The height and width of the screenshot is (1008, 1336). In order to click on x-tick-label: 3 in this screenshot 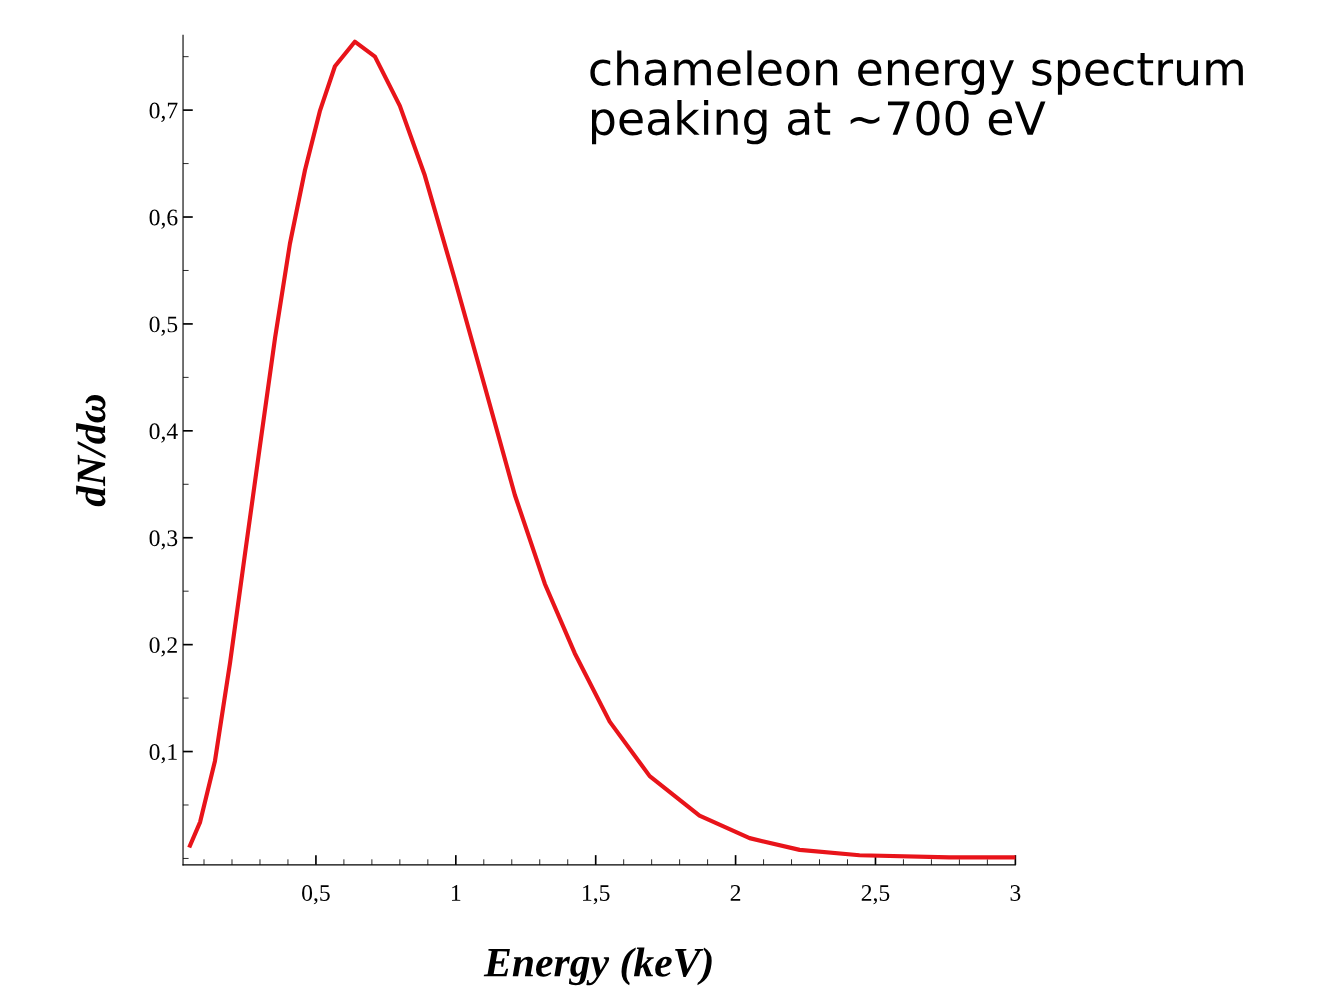, I will do `click(1015, 893)`.